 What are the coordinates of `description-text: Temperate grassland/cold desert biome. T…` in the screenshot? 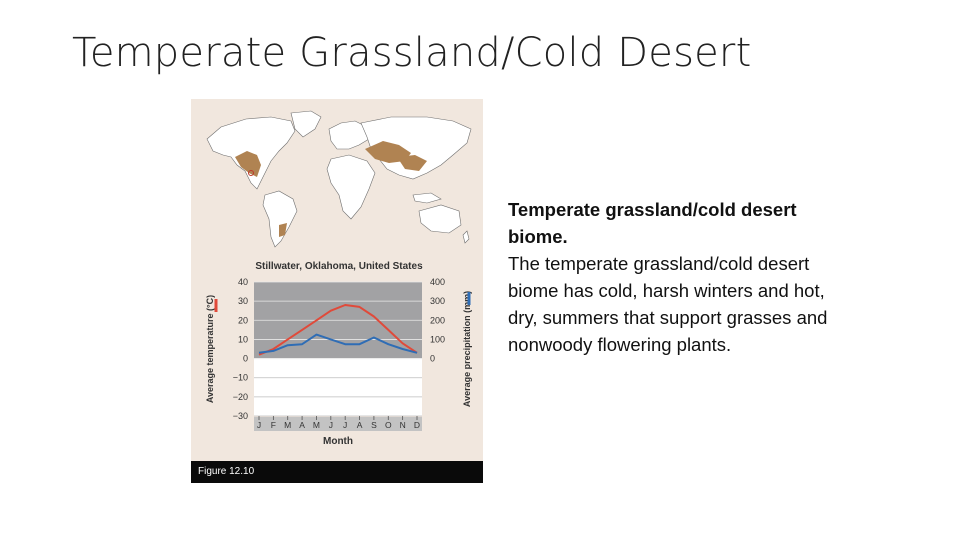 It's located at (668, 277).